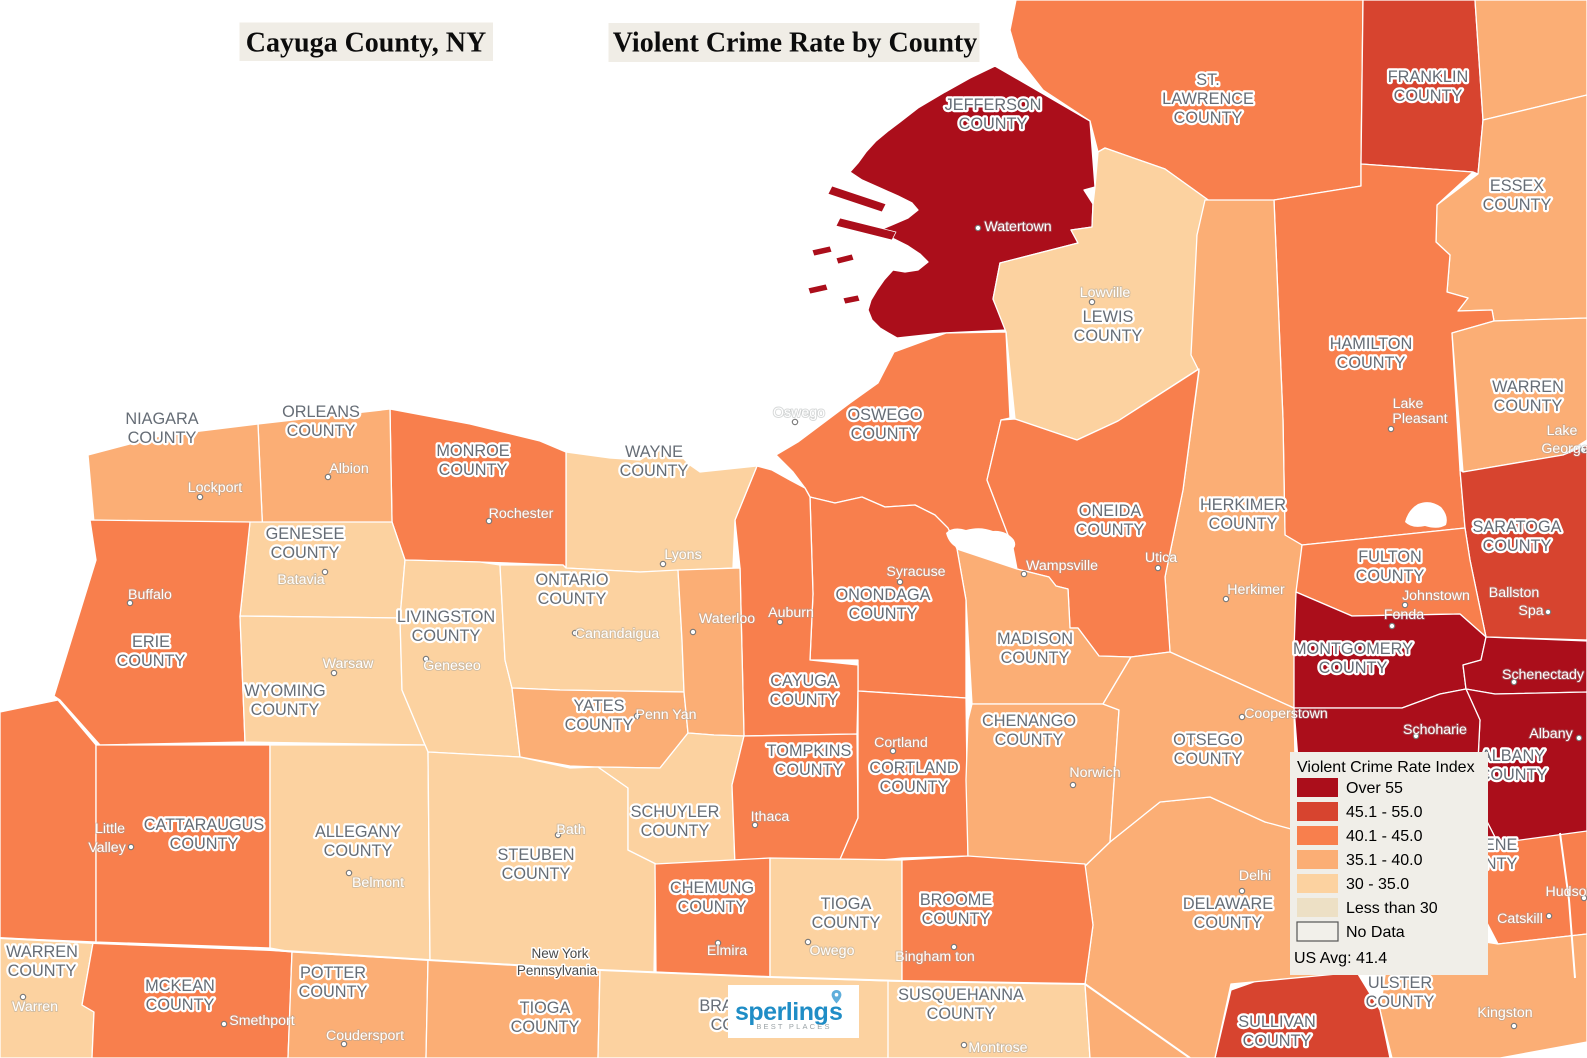 This screenshot has width=1587, height=1058. What do you see at coordinates (727, 619) in the screenshot?
I see `svg-text: Waterloo` at bounding box center [727, 619].